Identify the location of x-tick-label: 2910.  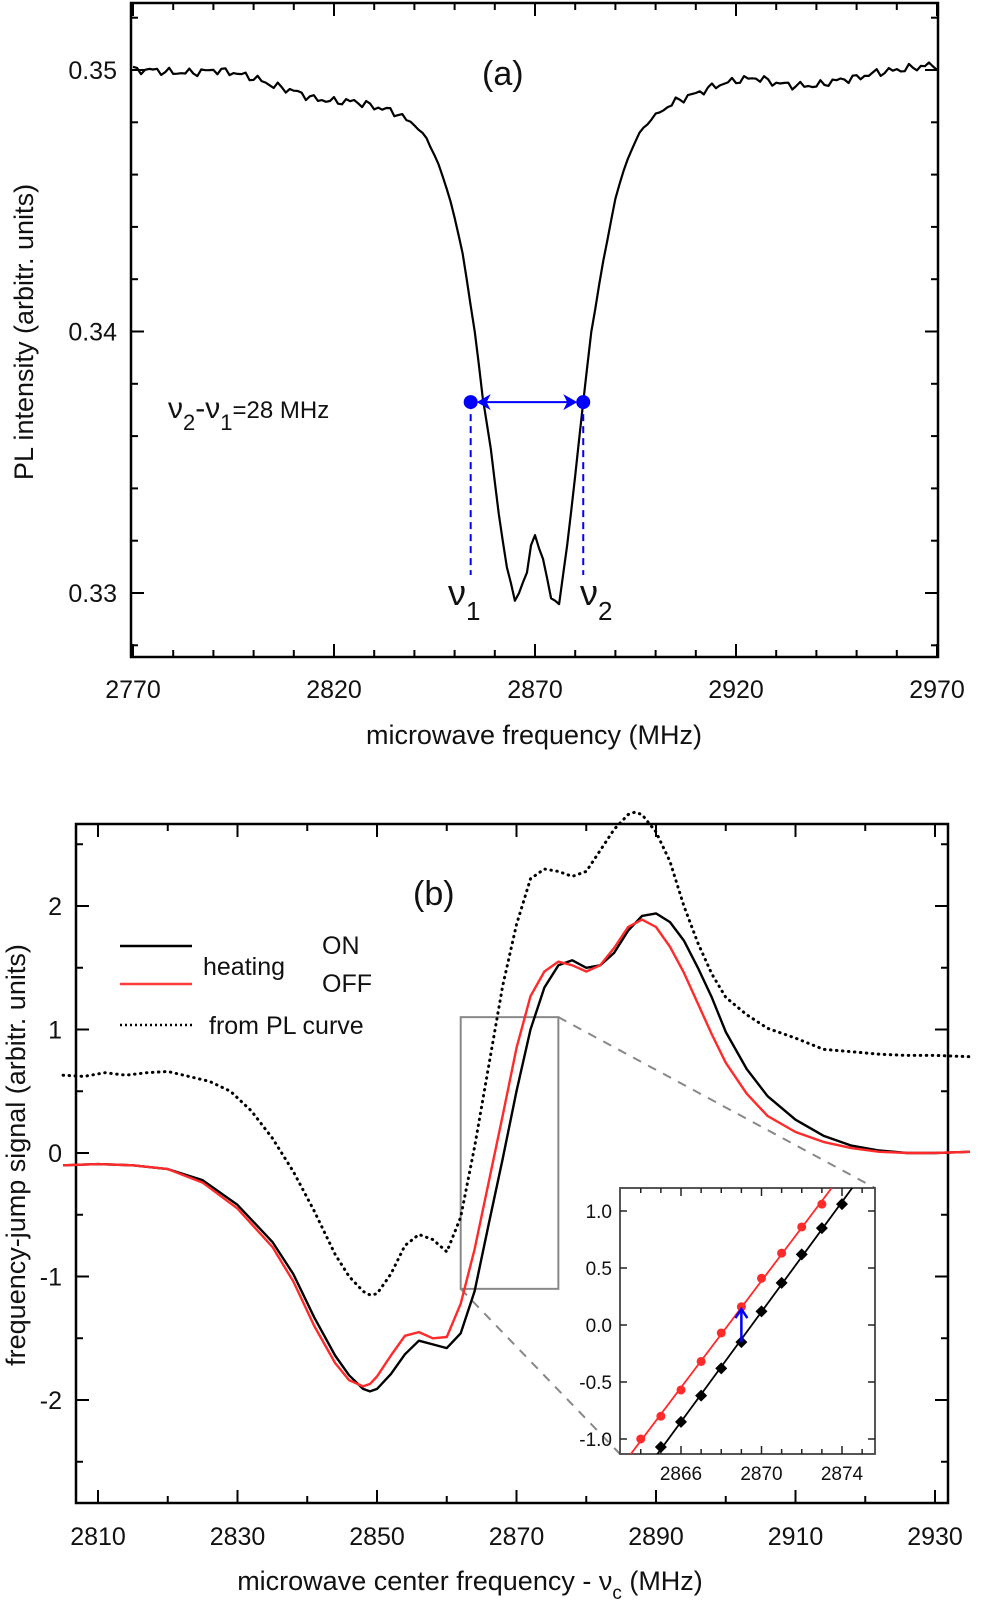
(796, 1537).